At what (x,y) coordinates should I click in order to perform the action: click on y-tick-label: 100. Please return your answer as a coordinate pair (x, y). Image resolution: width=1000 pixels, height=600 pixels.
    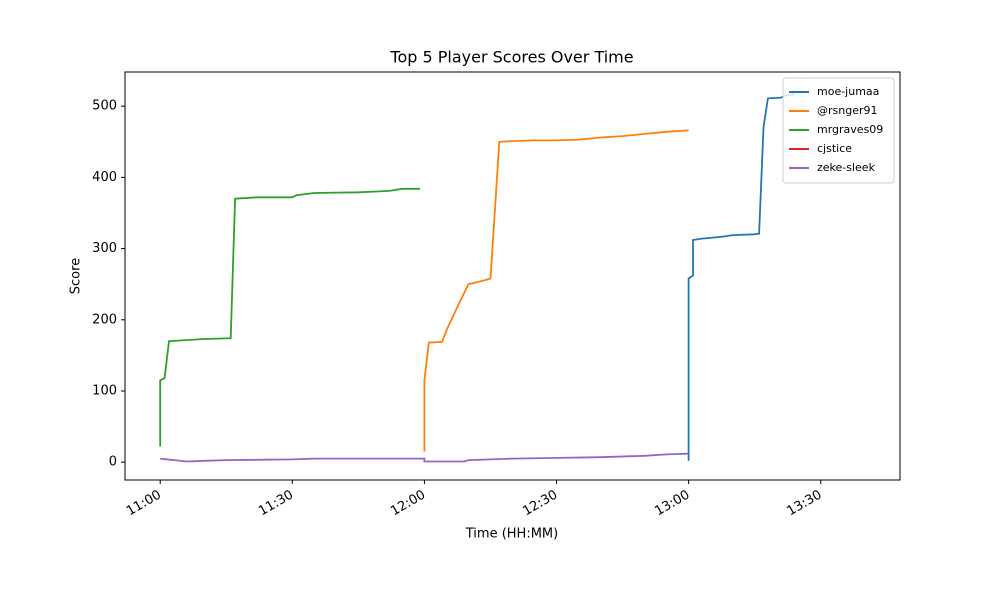
    Looking at the image, I should click on (104, 390).